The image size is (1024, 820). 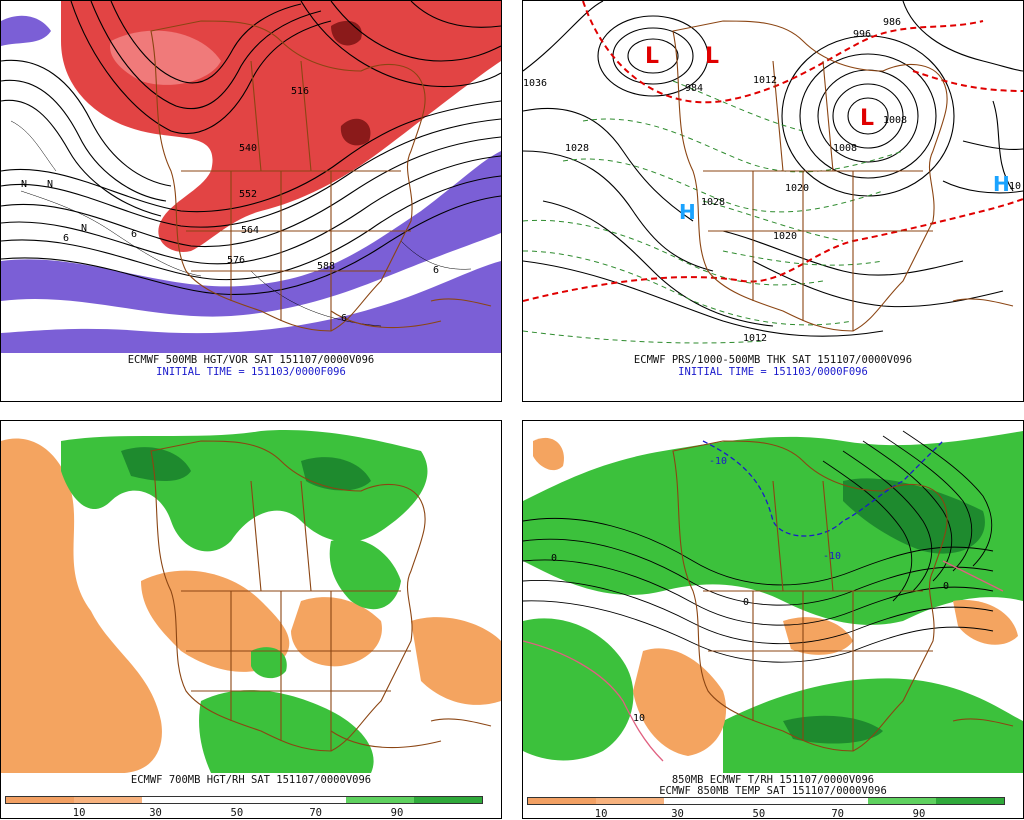 What do you see at coordinates (251, 372) in the screenshot?
I see `init-time-500mb: INITIAL TIME = 151103/0000F096` at bounding box center [251, 372].